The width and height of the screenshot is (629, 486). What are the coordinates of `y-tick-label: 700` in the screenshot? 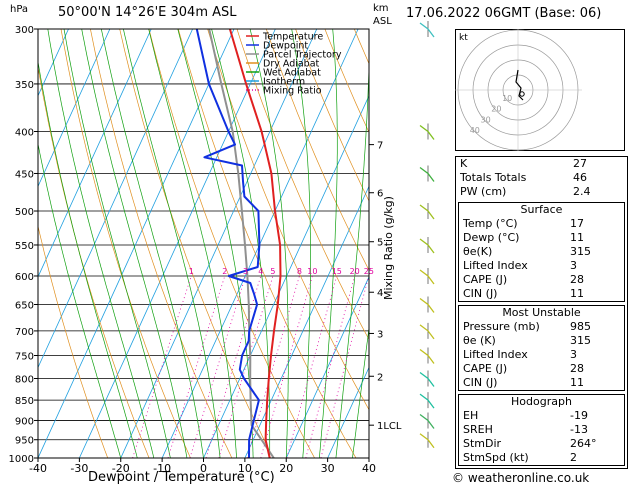 It's located at (24, 332).